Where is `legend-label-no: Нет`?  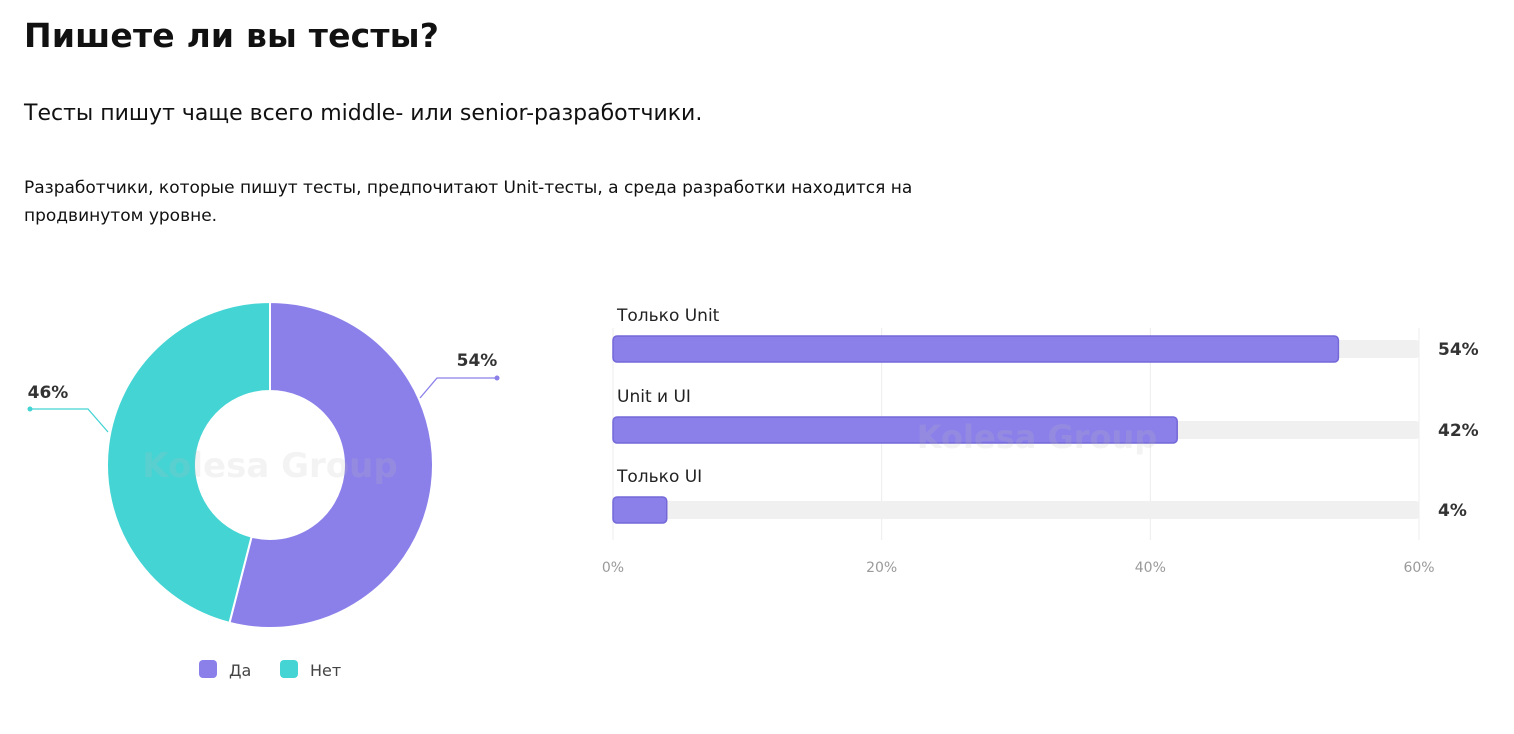 legend-label-no: Нет is located at coordinates (325, 670).